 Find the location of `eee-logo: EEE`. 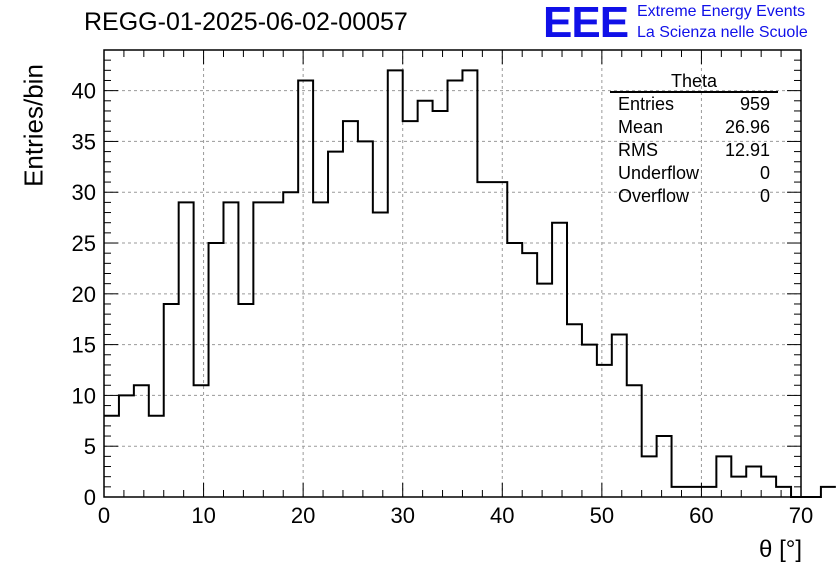

eee-logo: EEE is located at coordinates (586, 23).